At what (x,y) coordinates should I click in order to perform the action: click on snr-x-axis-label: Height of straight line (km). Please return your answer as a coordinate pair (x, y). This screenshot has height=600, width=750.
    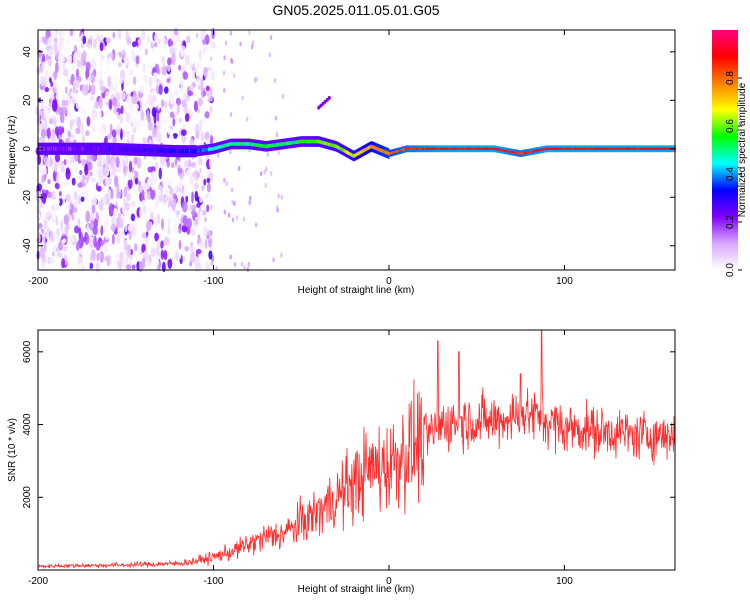
    Looking at the image, I should click on (356, 589).